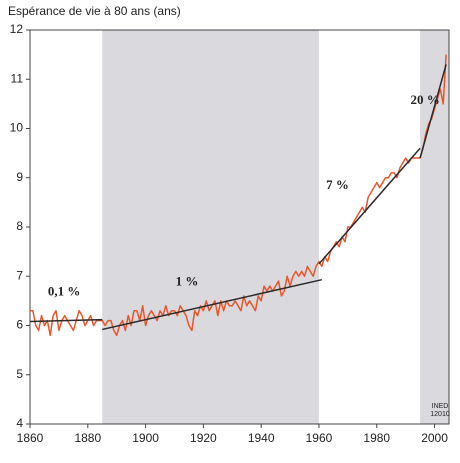 The width and height of the screenshot is (460, 463). I want to click on watermark: 12010, so click(440, 414).